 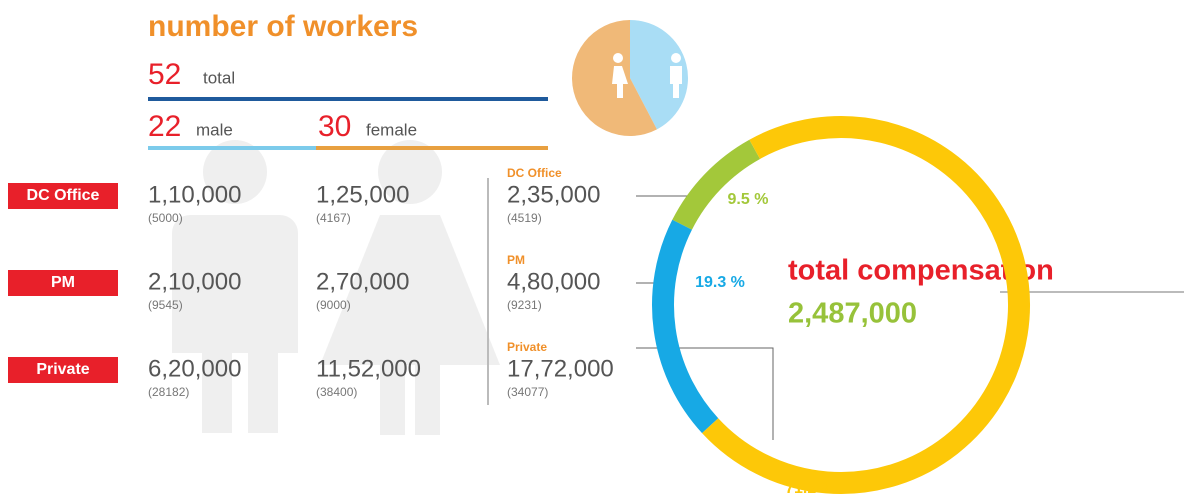 What do you see at coordinates (362, 194) in the screenshot?
I see `value: 1,25,000` at bounding box center [362, 194].